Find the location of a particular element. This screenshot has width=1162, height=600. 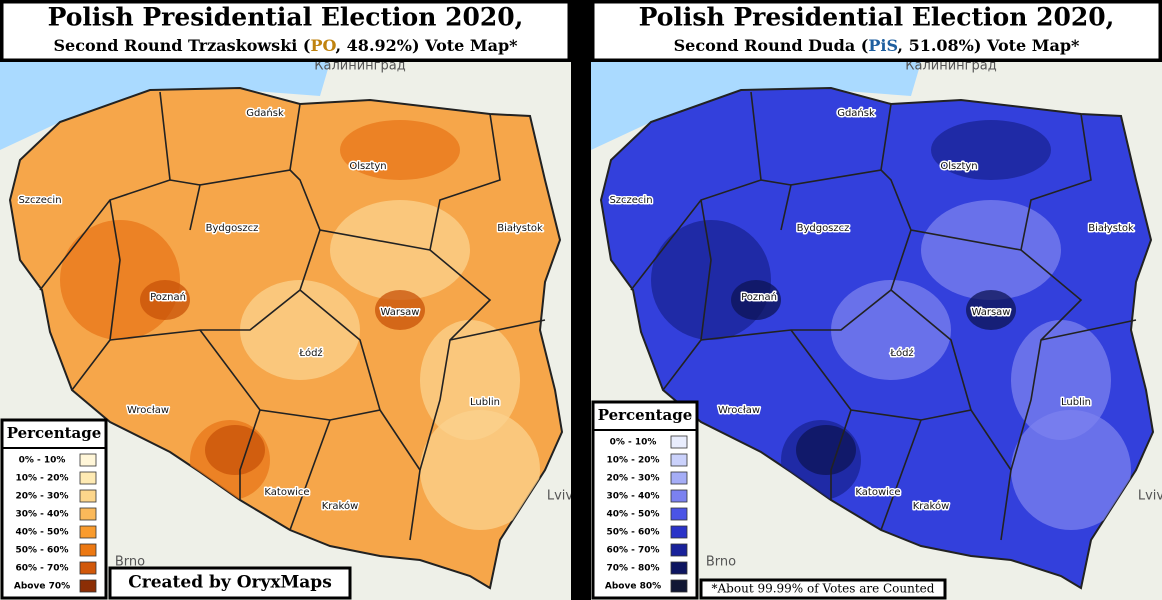

subtitle-before: Second Round Duda ( is located at coordinates (771, 45).